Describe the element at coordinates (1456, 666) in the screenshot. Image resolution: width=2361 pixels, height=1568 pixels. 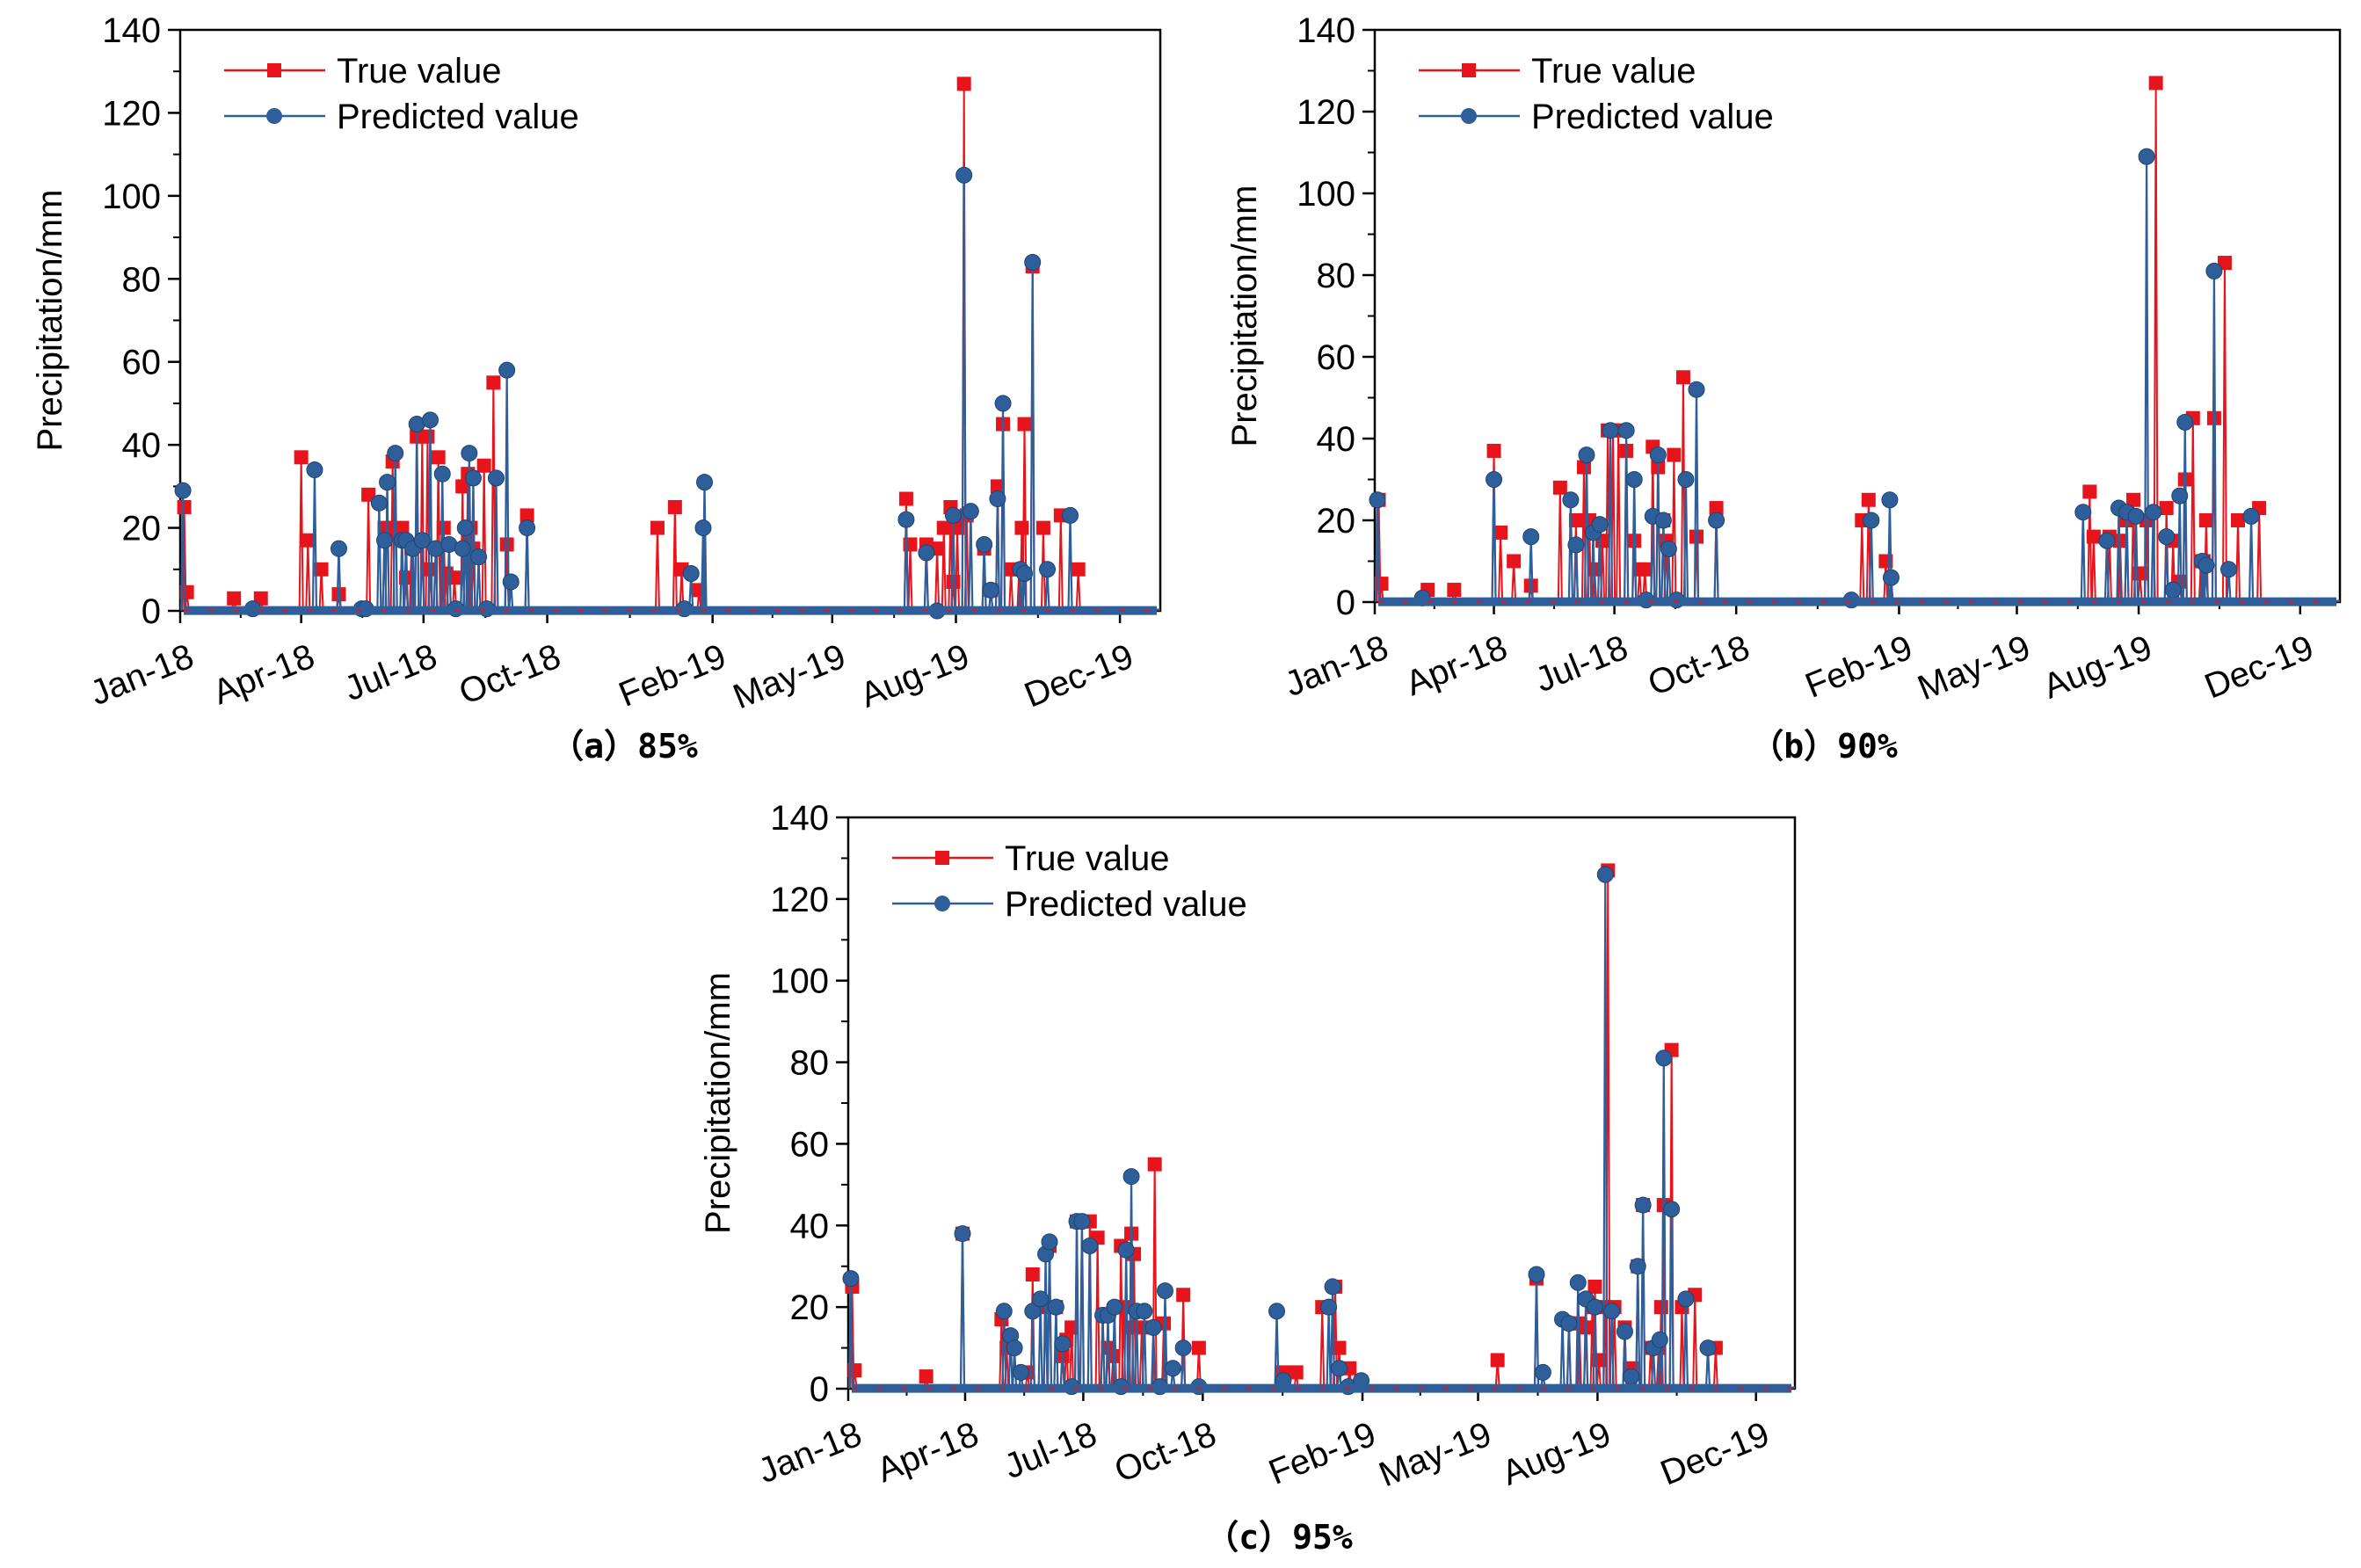
I see `x-tick-label: Apr-18` at that location.